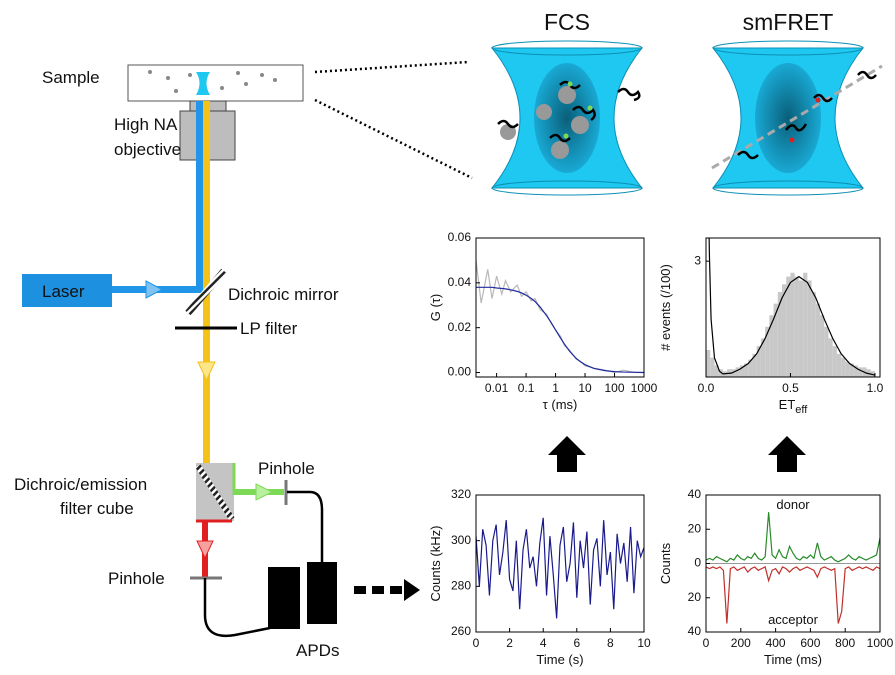  What do you see at coordinates (461, 494) in the screenshot?
I see `y-tick-label: 320` at bounding box center [461, 494].